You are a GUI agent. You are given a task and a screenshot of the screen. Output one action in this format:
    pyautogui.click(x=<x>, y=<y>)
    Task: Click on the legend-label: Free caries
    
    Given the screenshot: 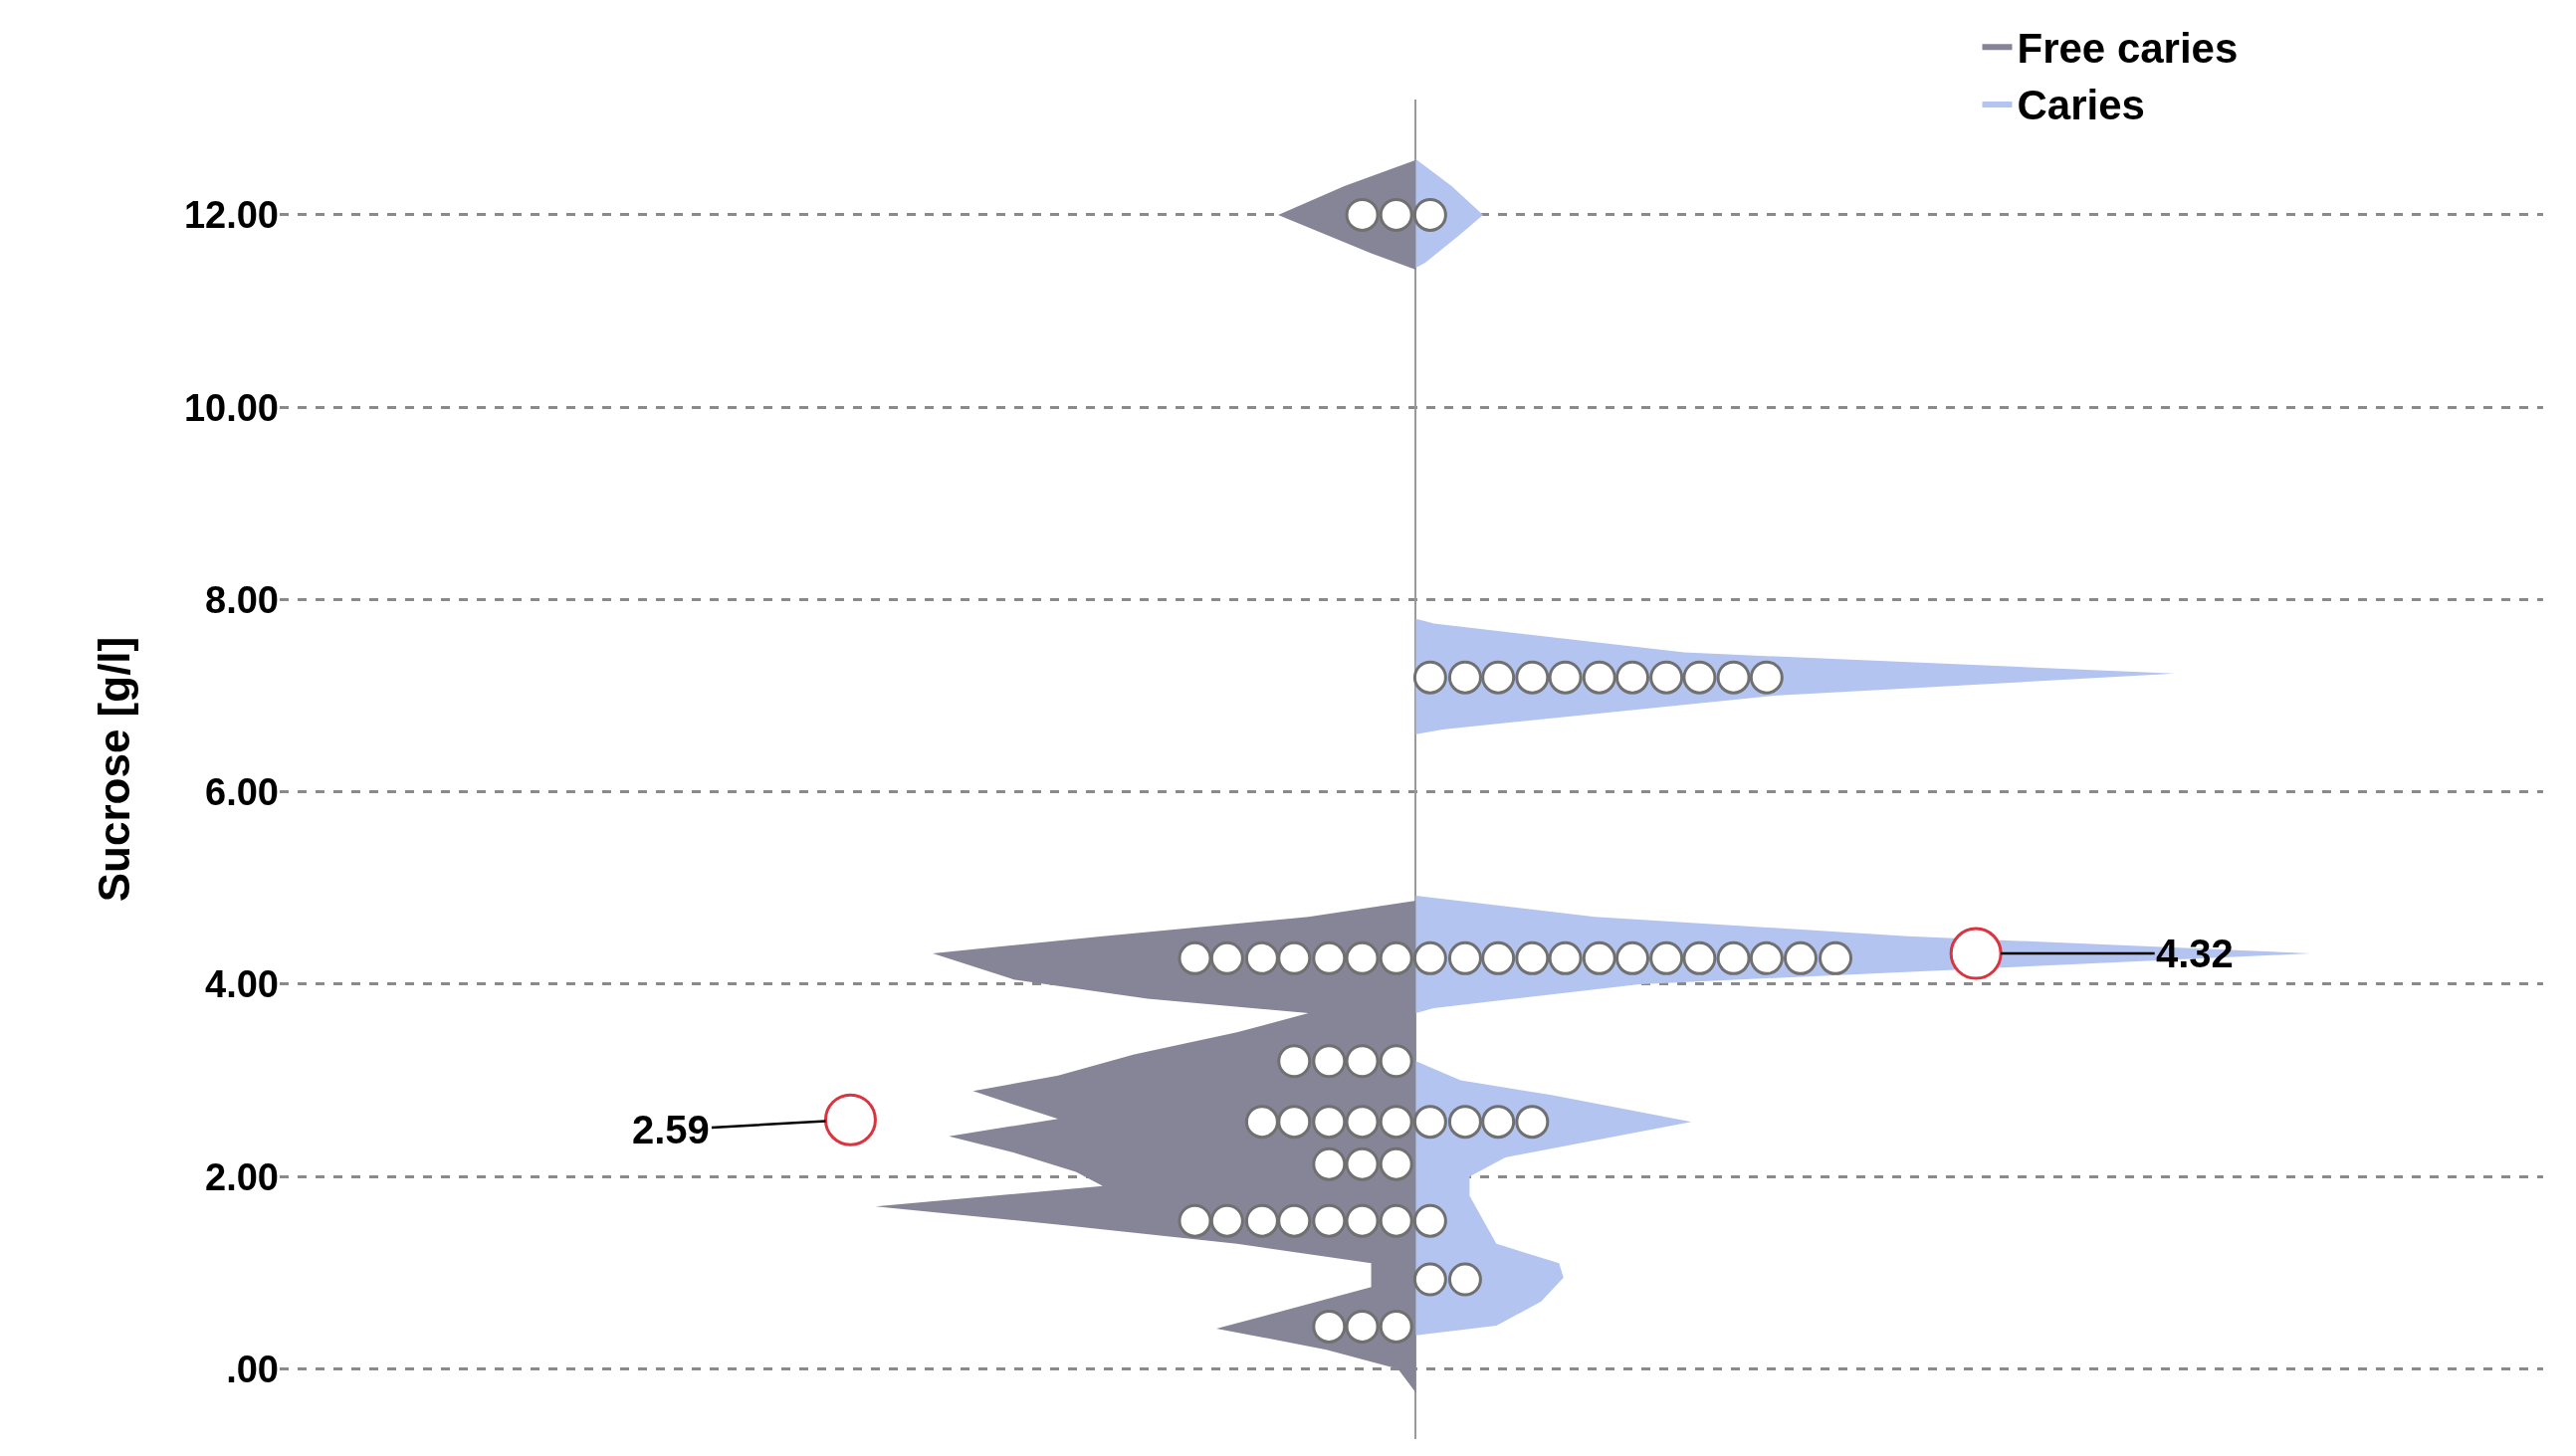 What is the action you would take?
    pyautogui.click(x=2128, y=48)
    